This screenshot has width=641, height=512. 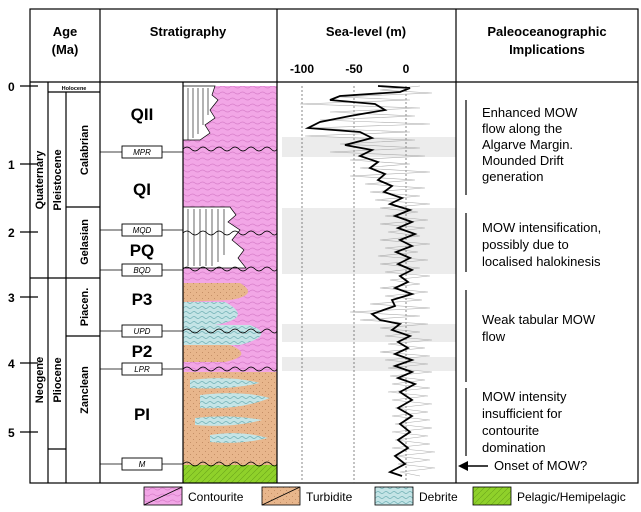 I want to click on zanclean-label: Zanclean, so click(x=85, y=390).